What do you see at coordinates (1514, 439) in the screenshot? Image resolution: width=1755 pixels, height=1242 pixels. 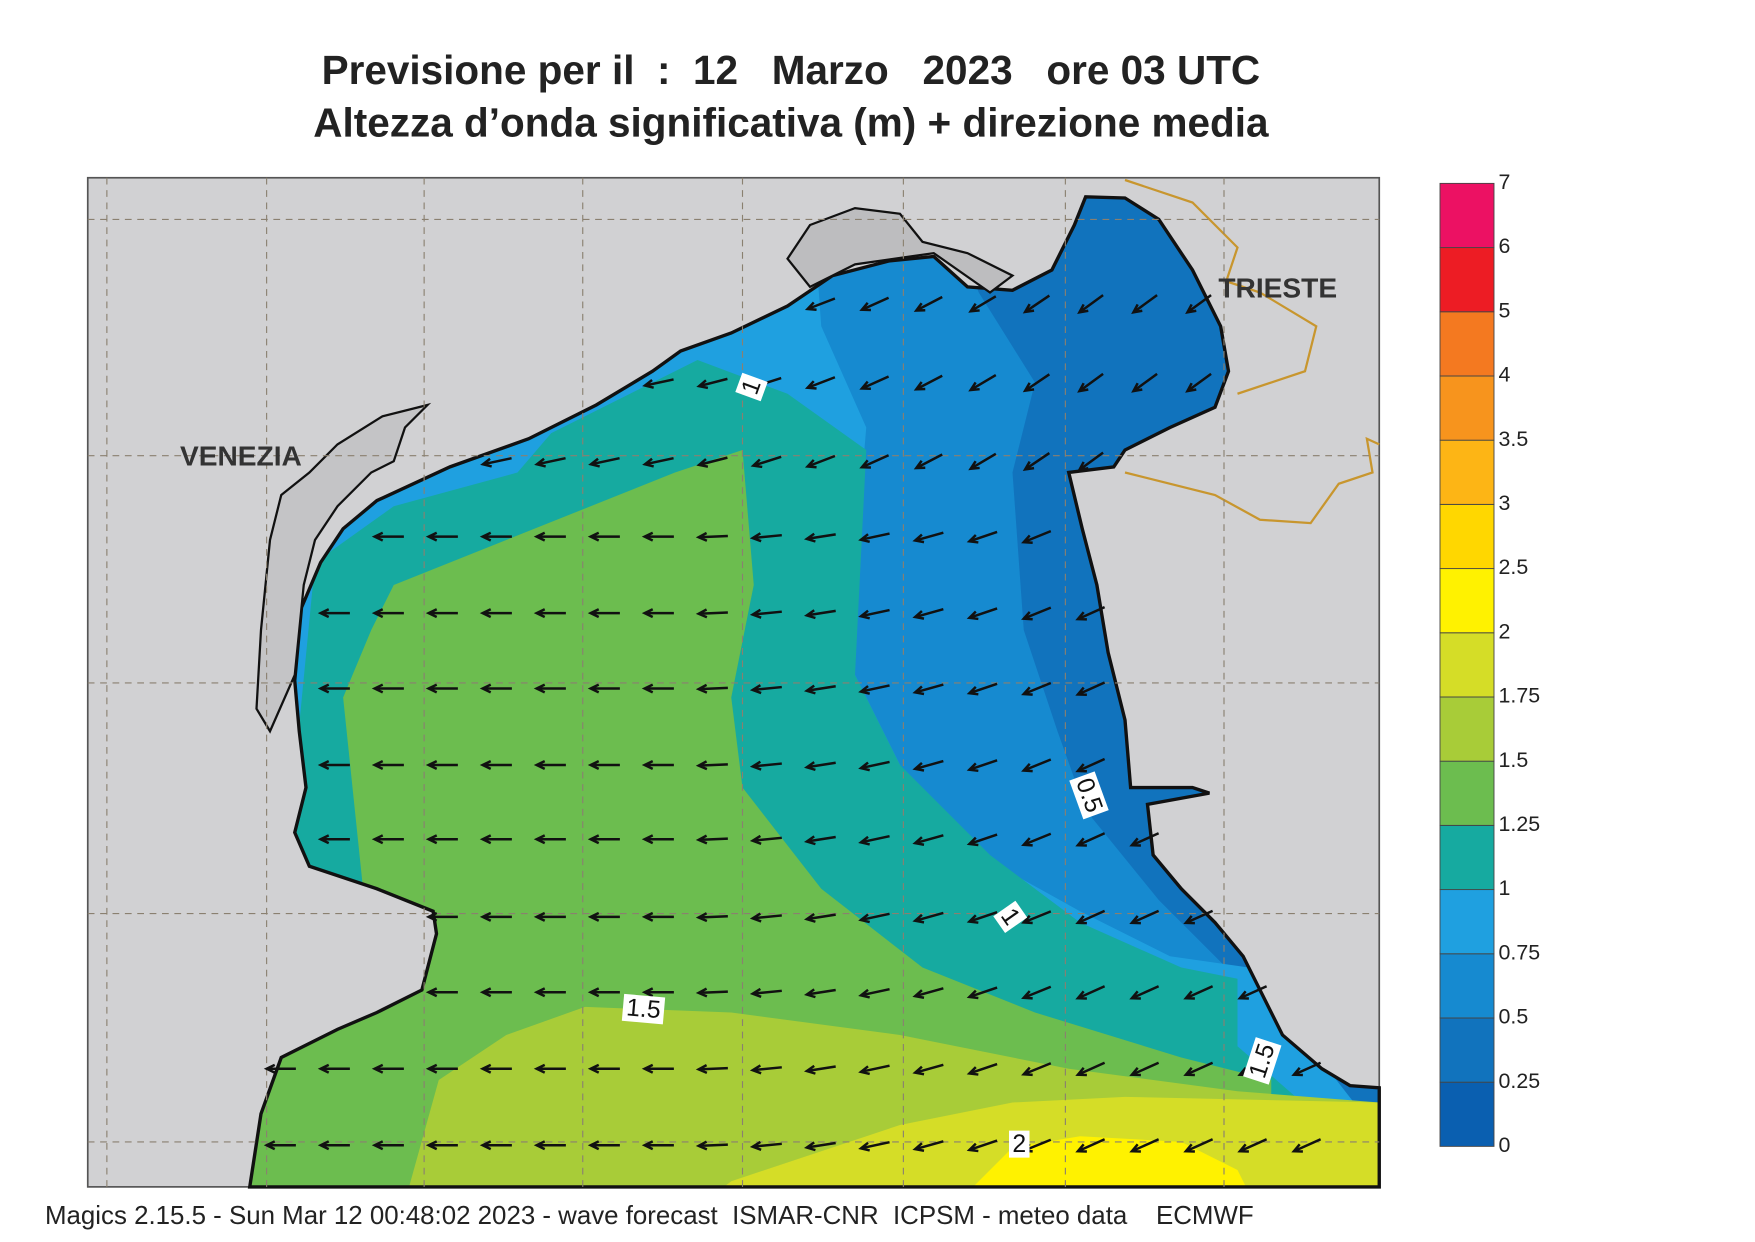 I see `colorbar-label: 3.5` at bounding box center [1514, 439].